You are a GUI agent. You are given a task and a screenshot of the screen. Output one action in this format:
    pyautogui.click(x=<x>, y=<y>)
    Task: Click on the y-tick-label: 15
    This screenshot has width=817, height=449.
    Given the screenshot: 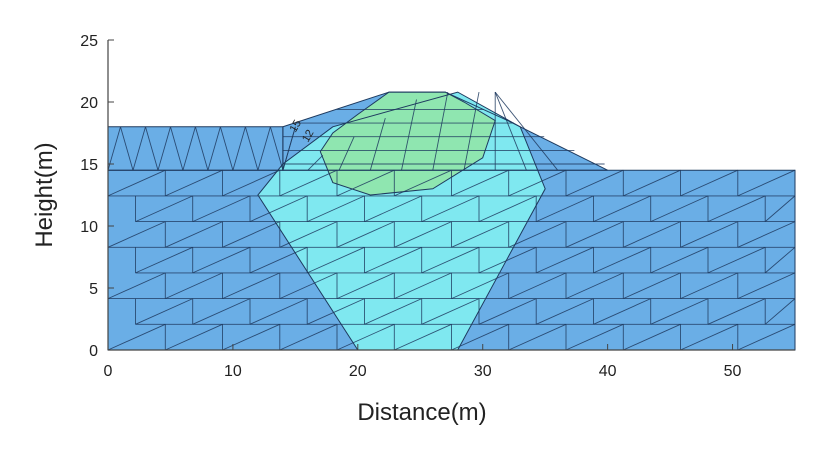 What is the action you would take?
    pyautogui.click(x=89, y=165)
    